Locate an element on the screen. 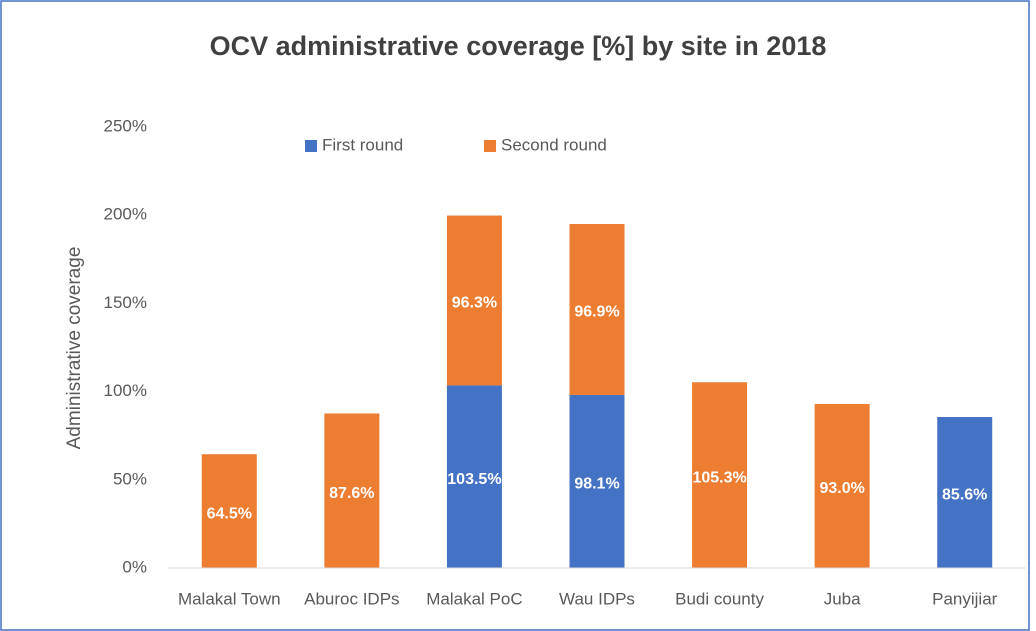  x-tick-label: Aburoc IDPs is located at coordinates (351, 598).